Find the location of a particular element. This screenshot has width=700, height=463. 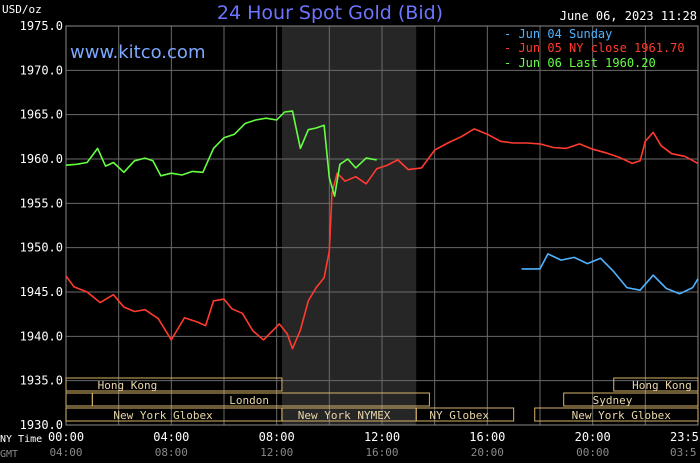

legend-jun06: - Jun 06 Last 1960.20 is located at coordinates (580, 63).